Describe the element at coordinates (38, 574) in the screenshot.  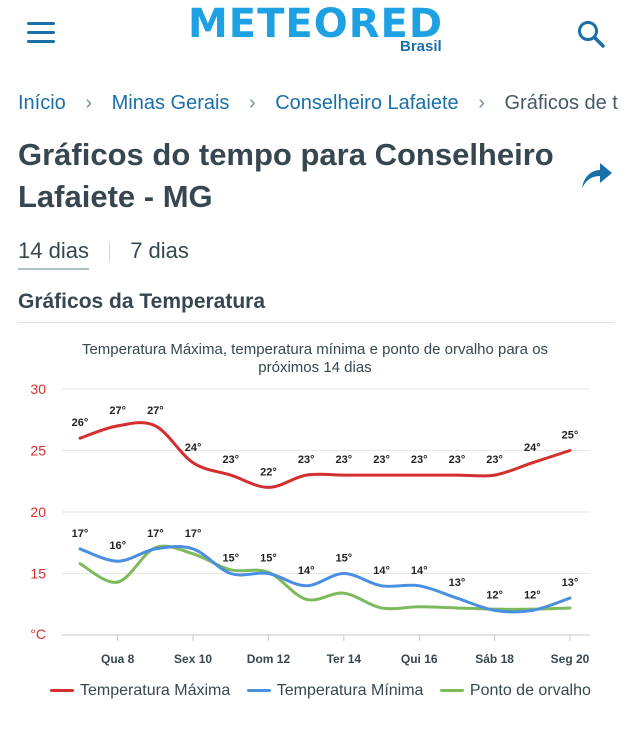
I see `y-tick-label: 15` at that location.